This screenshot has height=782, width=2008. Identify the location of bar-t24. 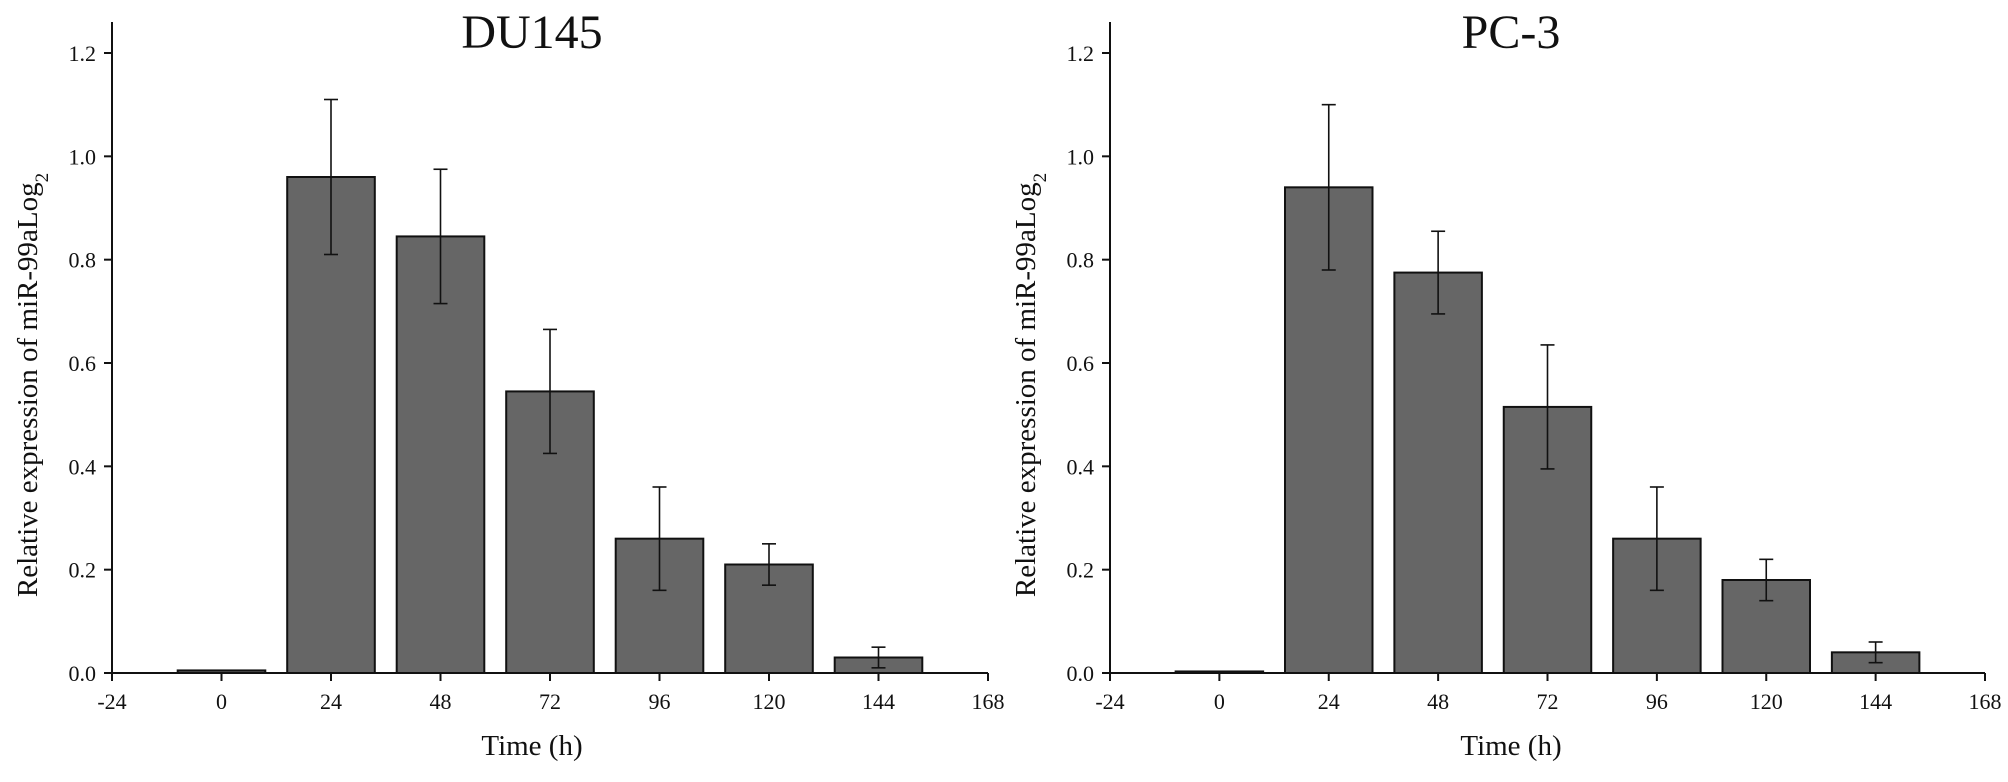
(331, 425).